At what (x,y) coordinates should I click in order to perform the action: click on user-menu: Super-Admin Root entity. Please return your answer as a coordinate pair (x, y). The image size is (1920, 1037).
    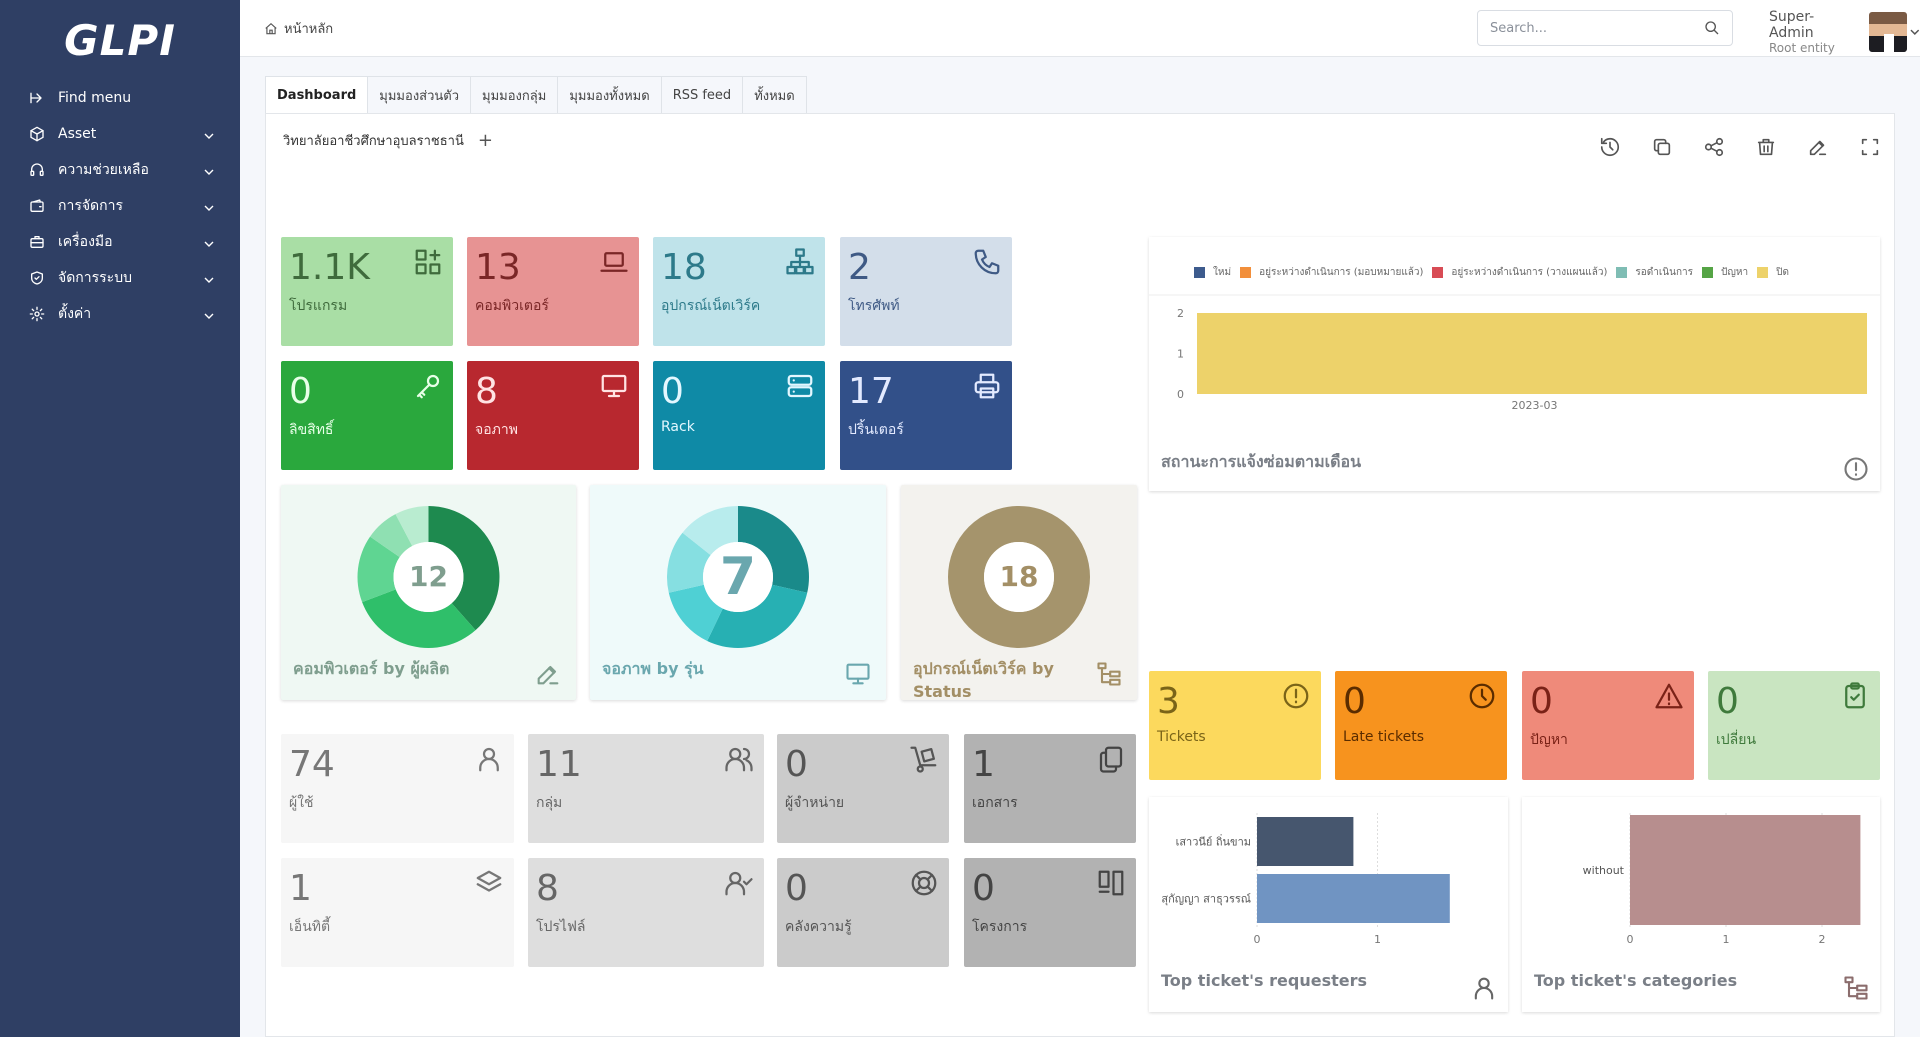
    Looking at the image, I should click on (1844, 32).